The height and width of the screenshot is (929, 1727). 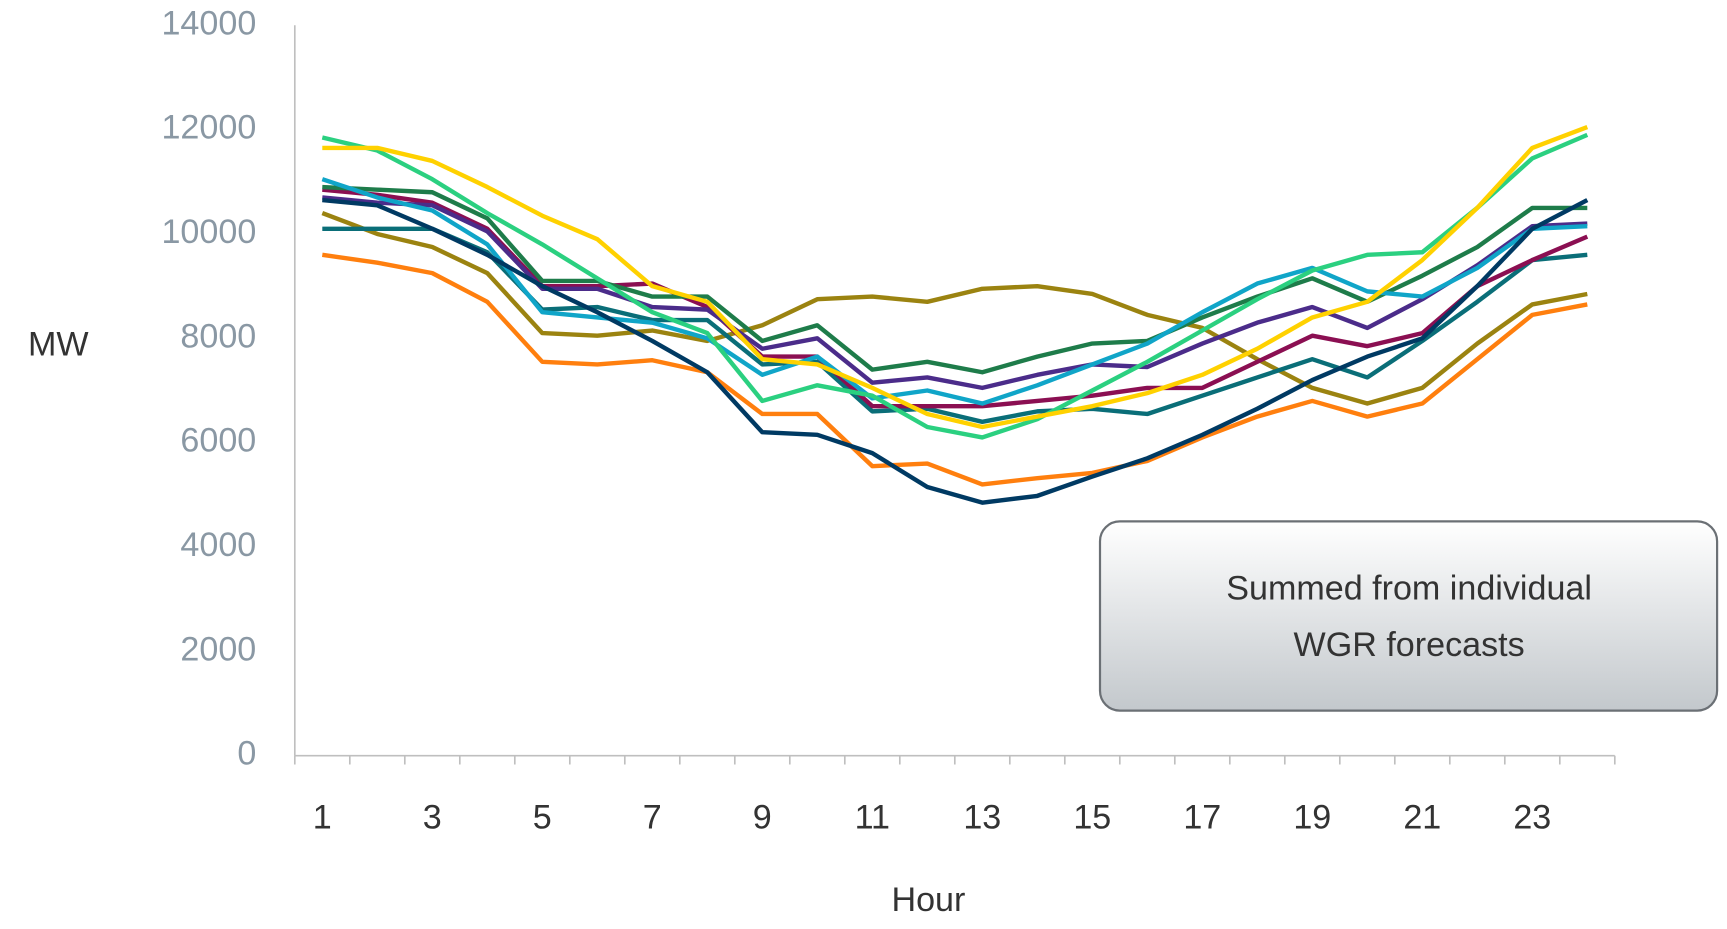 What do you see at coordinates (762, 818) in the screenshot?
I see `x-tick-label: 9` at bounding box center [762, 818].